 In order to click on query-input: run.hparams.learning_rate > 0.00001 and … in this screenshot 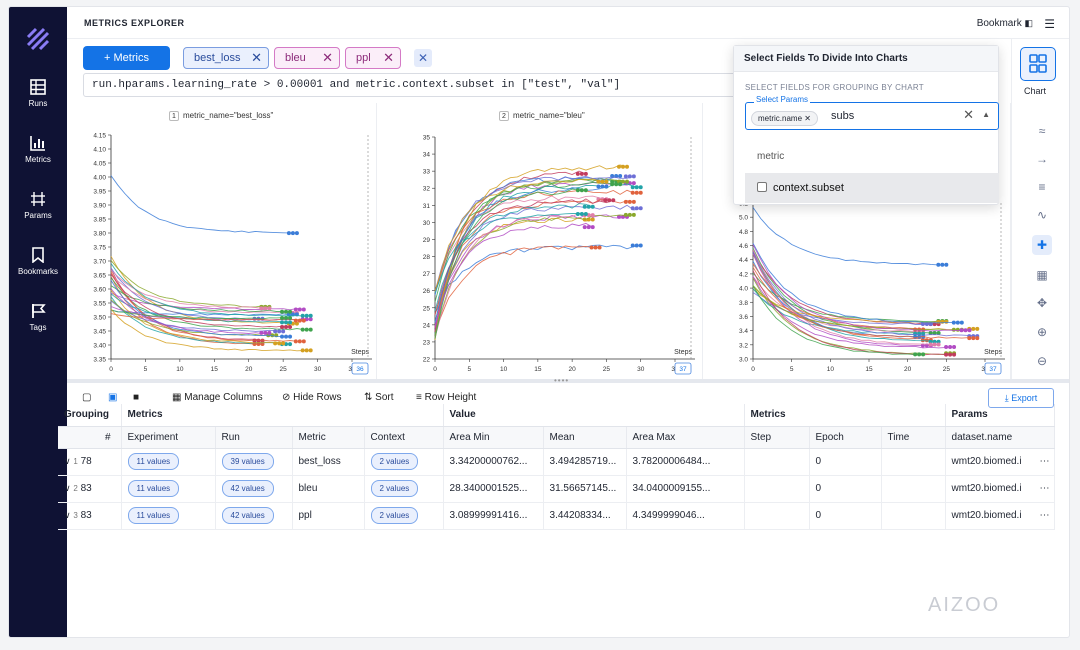, I will do `click(413, 85)`.